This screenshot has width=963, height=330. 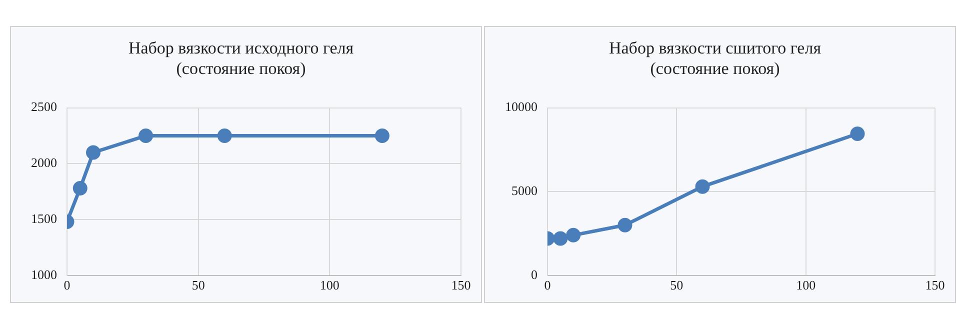 What do you see at coordinates (534, 274) in the screenshot?
I see `y-tick-label: 0` at bounding box center [534, 274].